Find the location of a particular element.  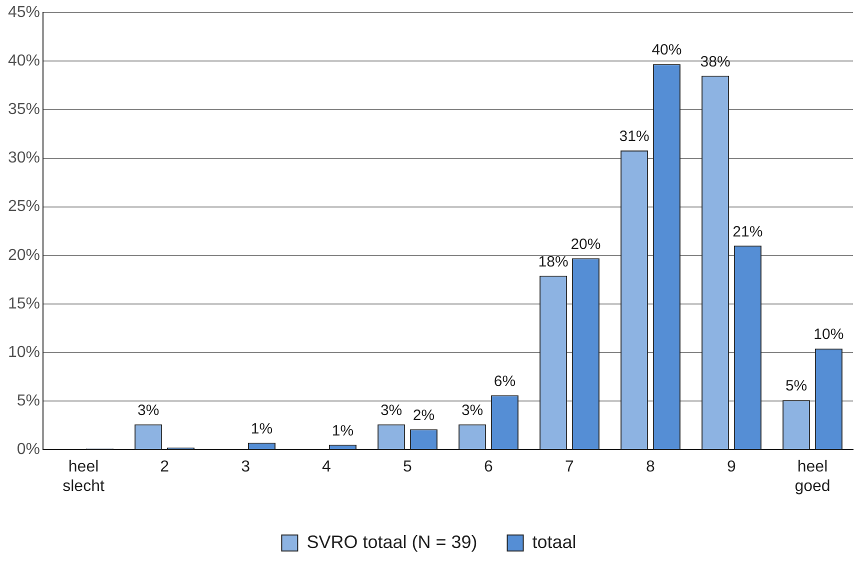

data-label: 5% is located at coordinates (796, 386).